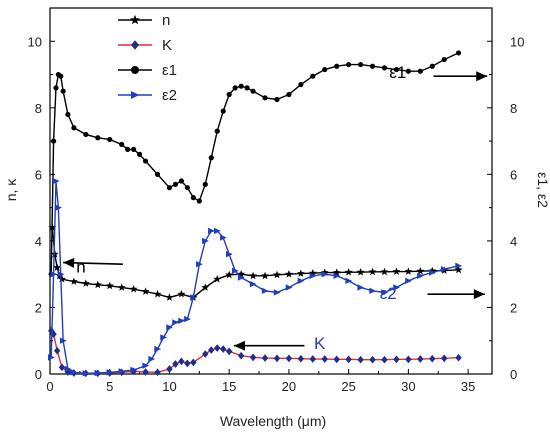 This screenshot has height=436, width=550. I want to click on annotation-0: n, so click(93, 267).